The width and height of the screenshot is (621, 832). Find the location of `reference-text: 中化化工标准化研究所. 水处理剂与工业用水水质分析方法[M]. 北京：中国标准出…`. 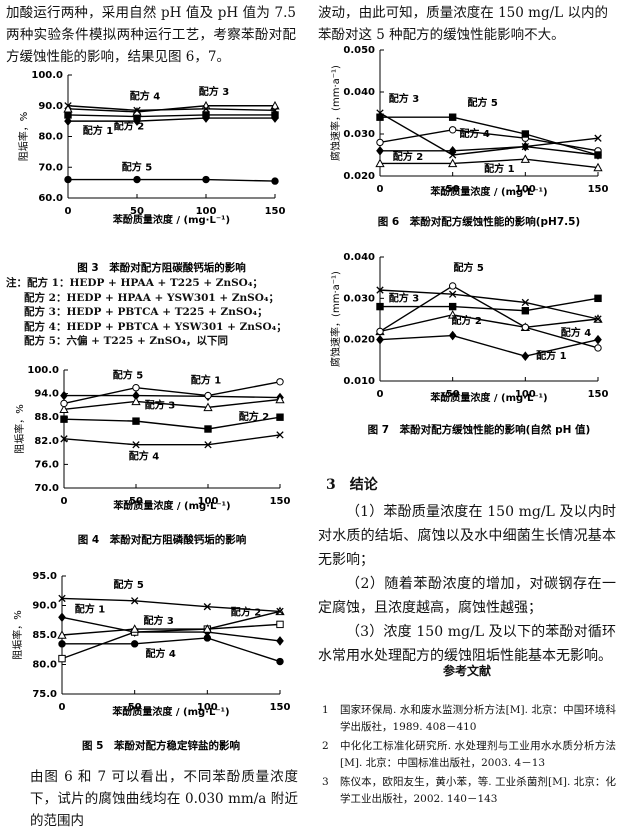

reference-text: 中化化工标准化研究所. 水处理剂与工业用水水质分析方法[M]. 北京：中国标准出… is located at coordinates (478, 754).